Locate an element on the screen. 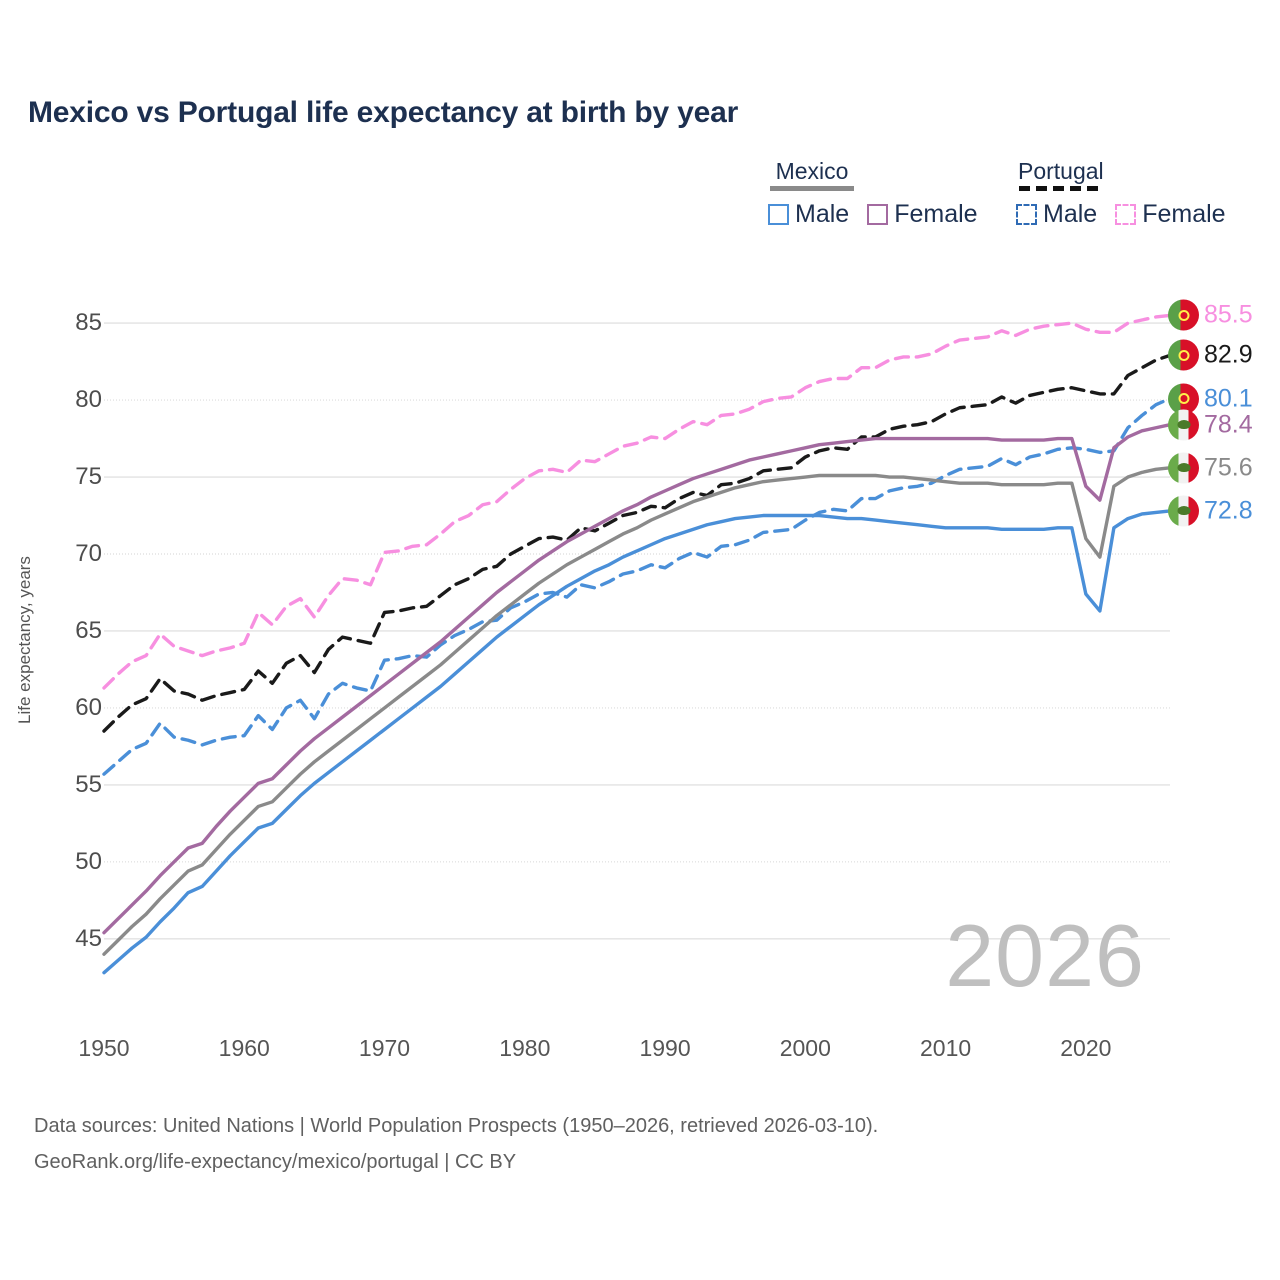  end-label-portugal-total: 82.9 is located at coordinates (1210, 355).